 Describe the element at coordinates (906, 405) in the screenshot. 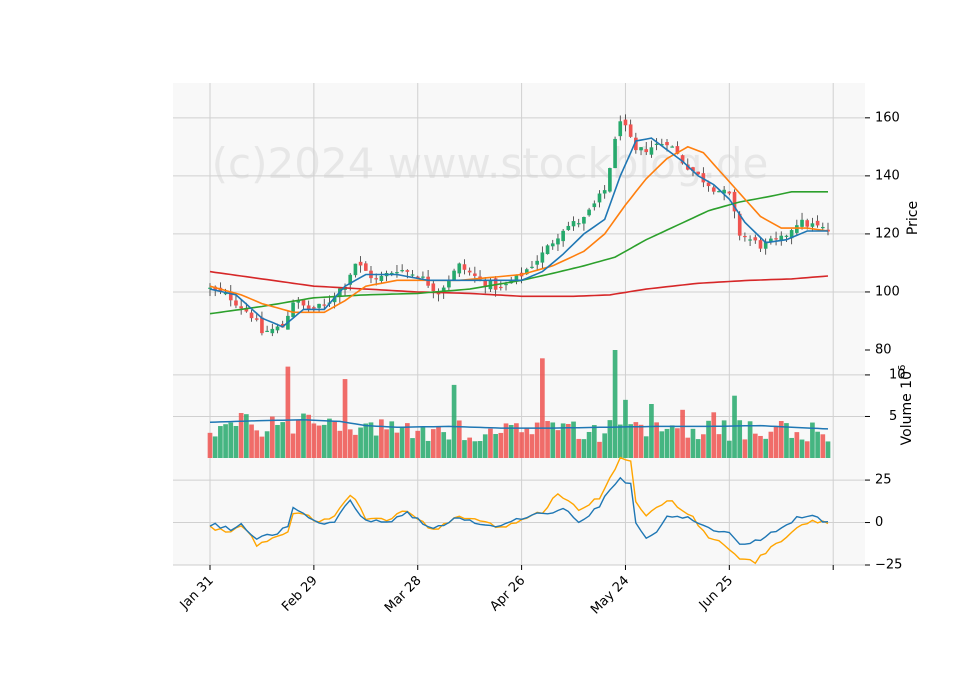

I see `volume-axis-label: Volume 106` at that location.